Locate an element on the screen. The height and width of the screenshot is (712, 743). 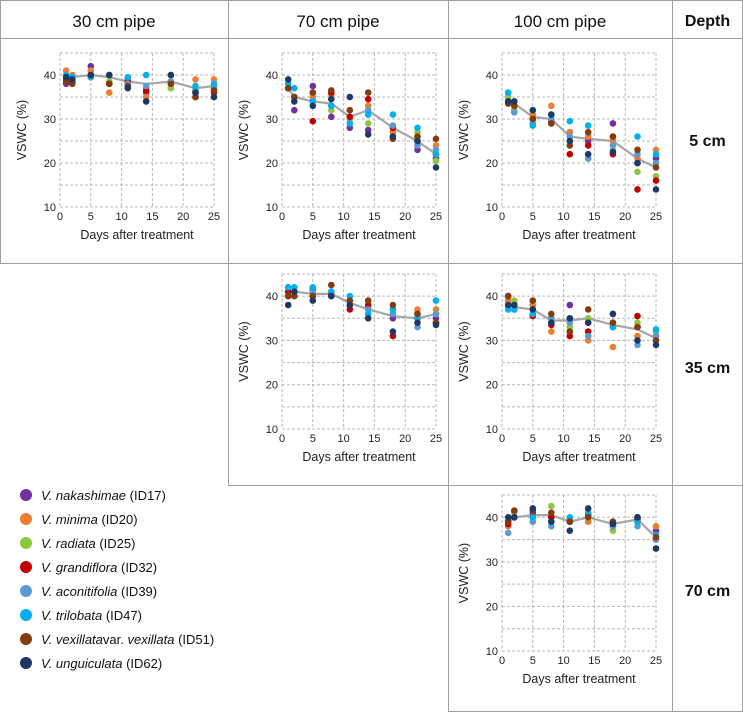
legend-item: V. grandiflora (ID32) is located at coordinates (116, 567).